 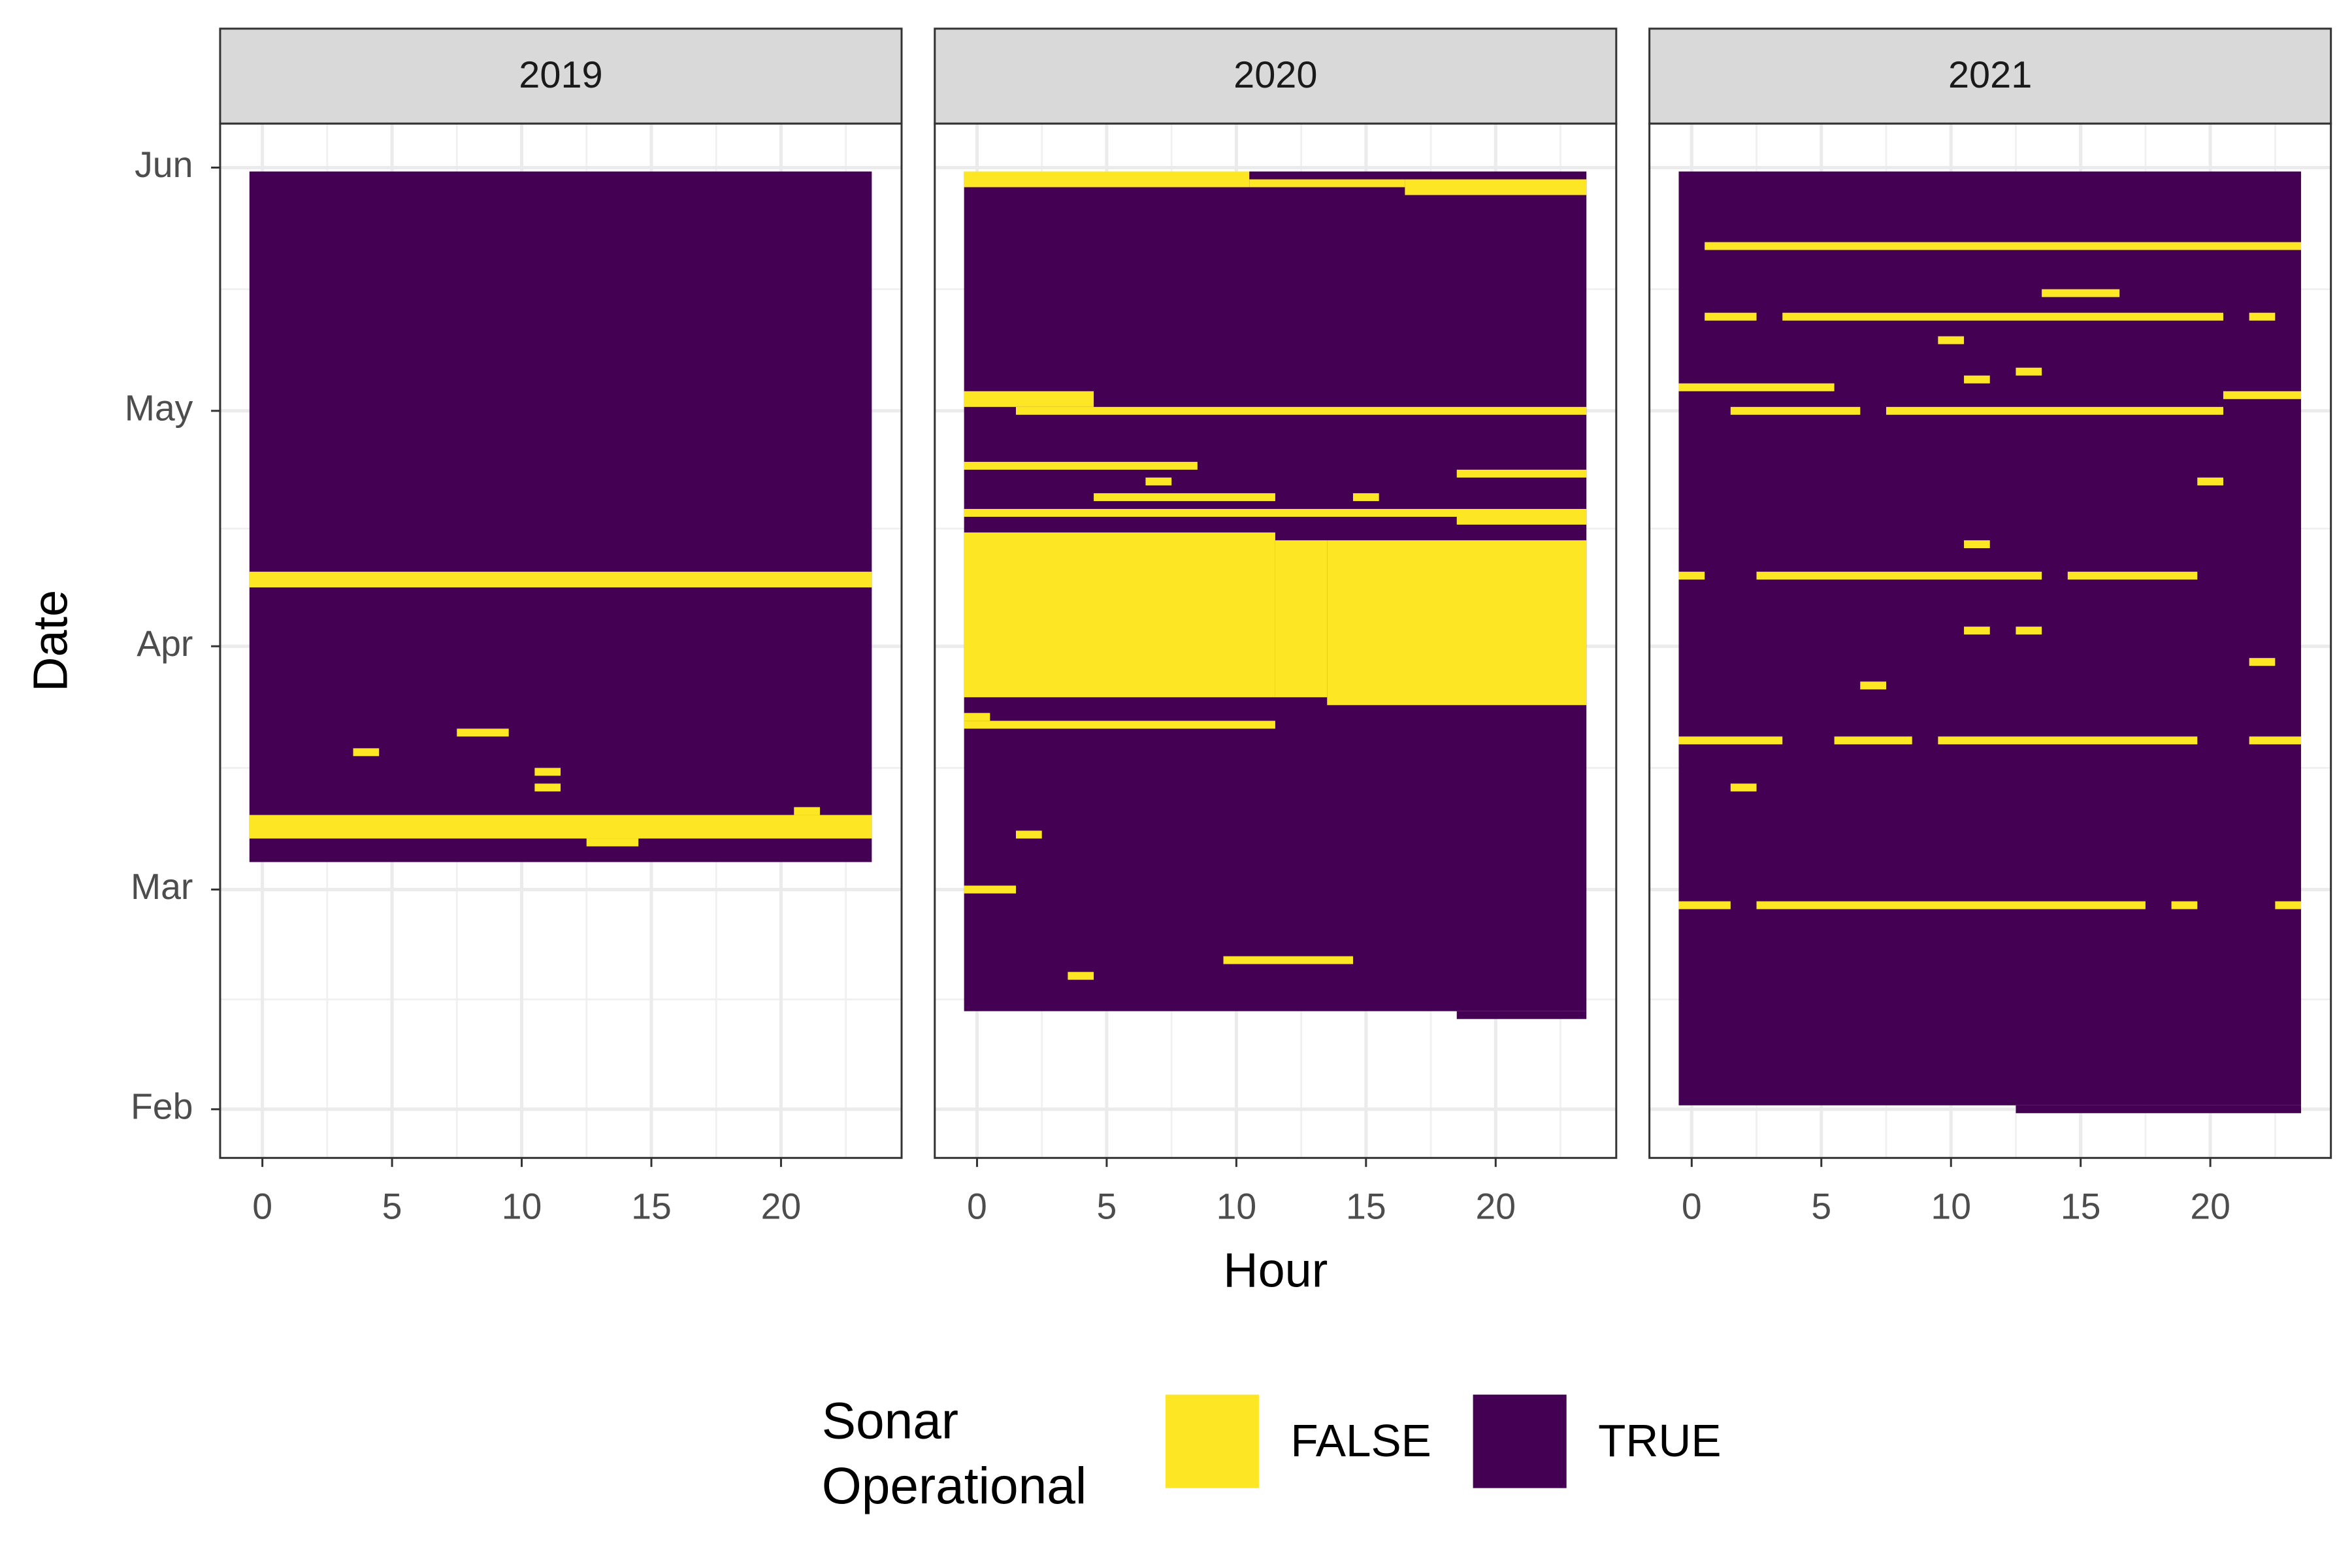 I want to click on x-axis-title: Hour, so click(x=1275, y=1270).